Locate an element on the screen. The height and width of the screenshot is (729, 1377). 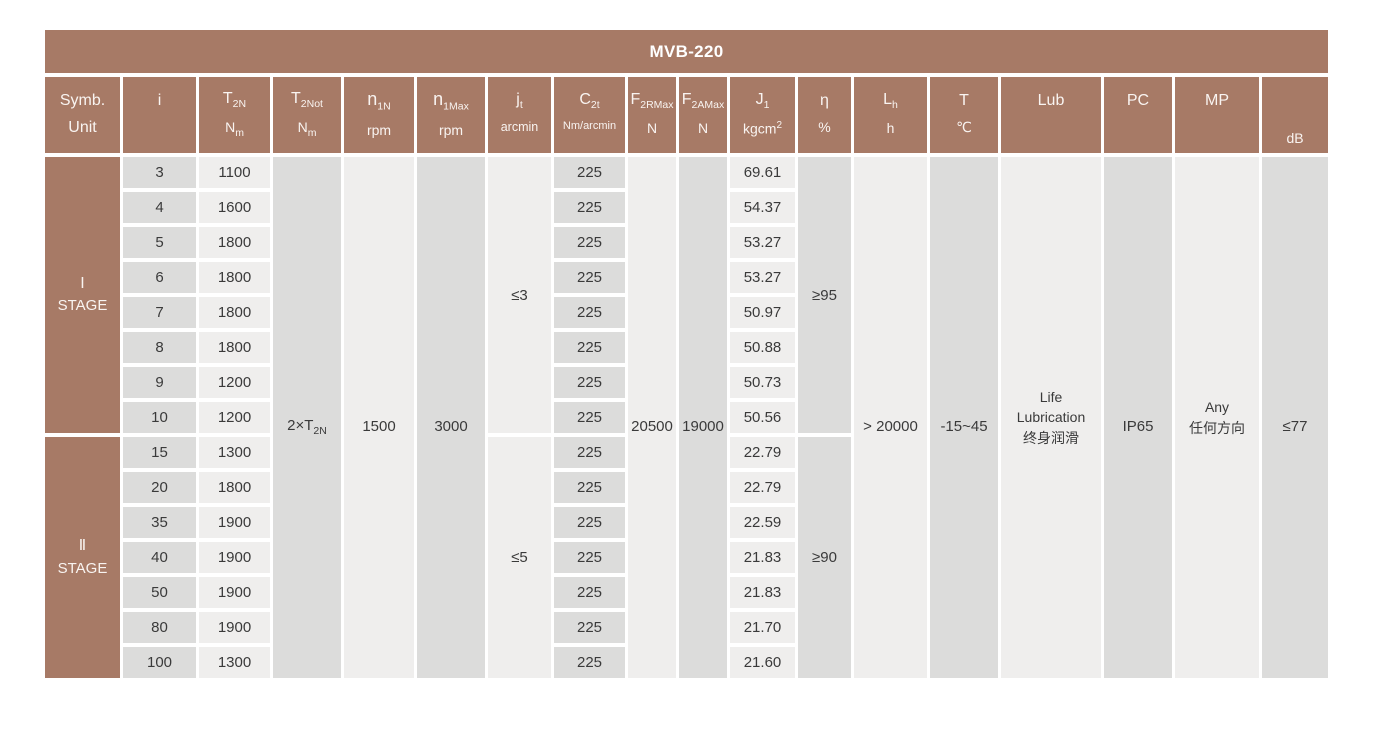
cell-j1: 50.97 is located at coordinates (762, 312).